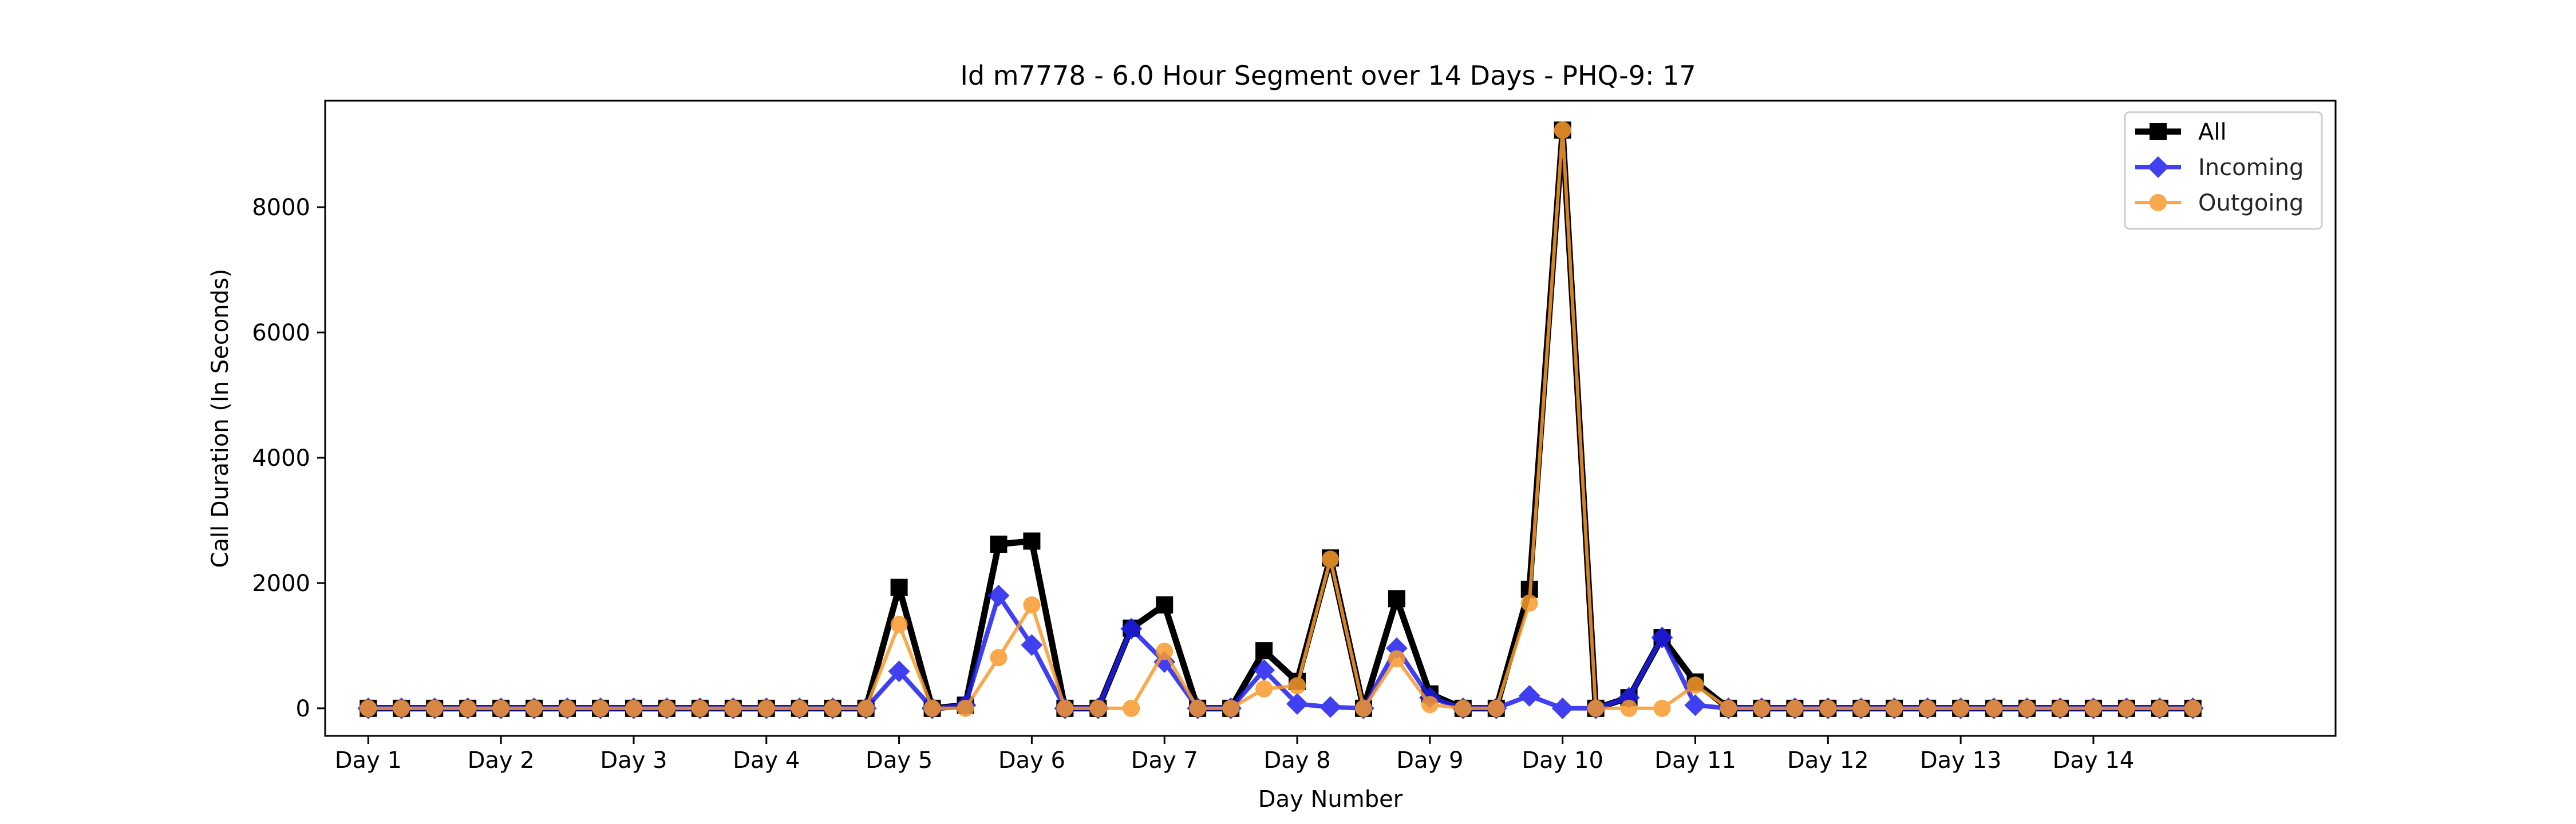 This screenshot has height=824, width=2576. Describe the element at coordinates (288, 458) in the screenshot. I see `y-axis: 0 2000 4000 6000 8000` at that location.